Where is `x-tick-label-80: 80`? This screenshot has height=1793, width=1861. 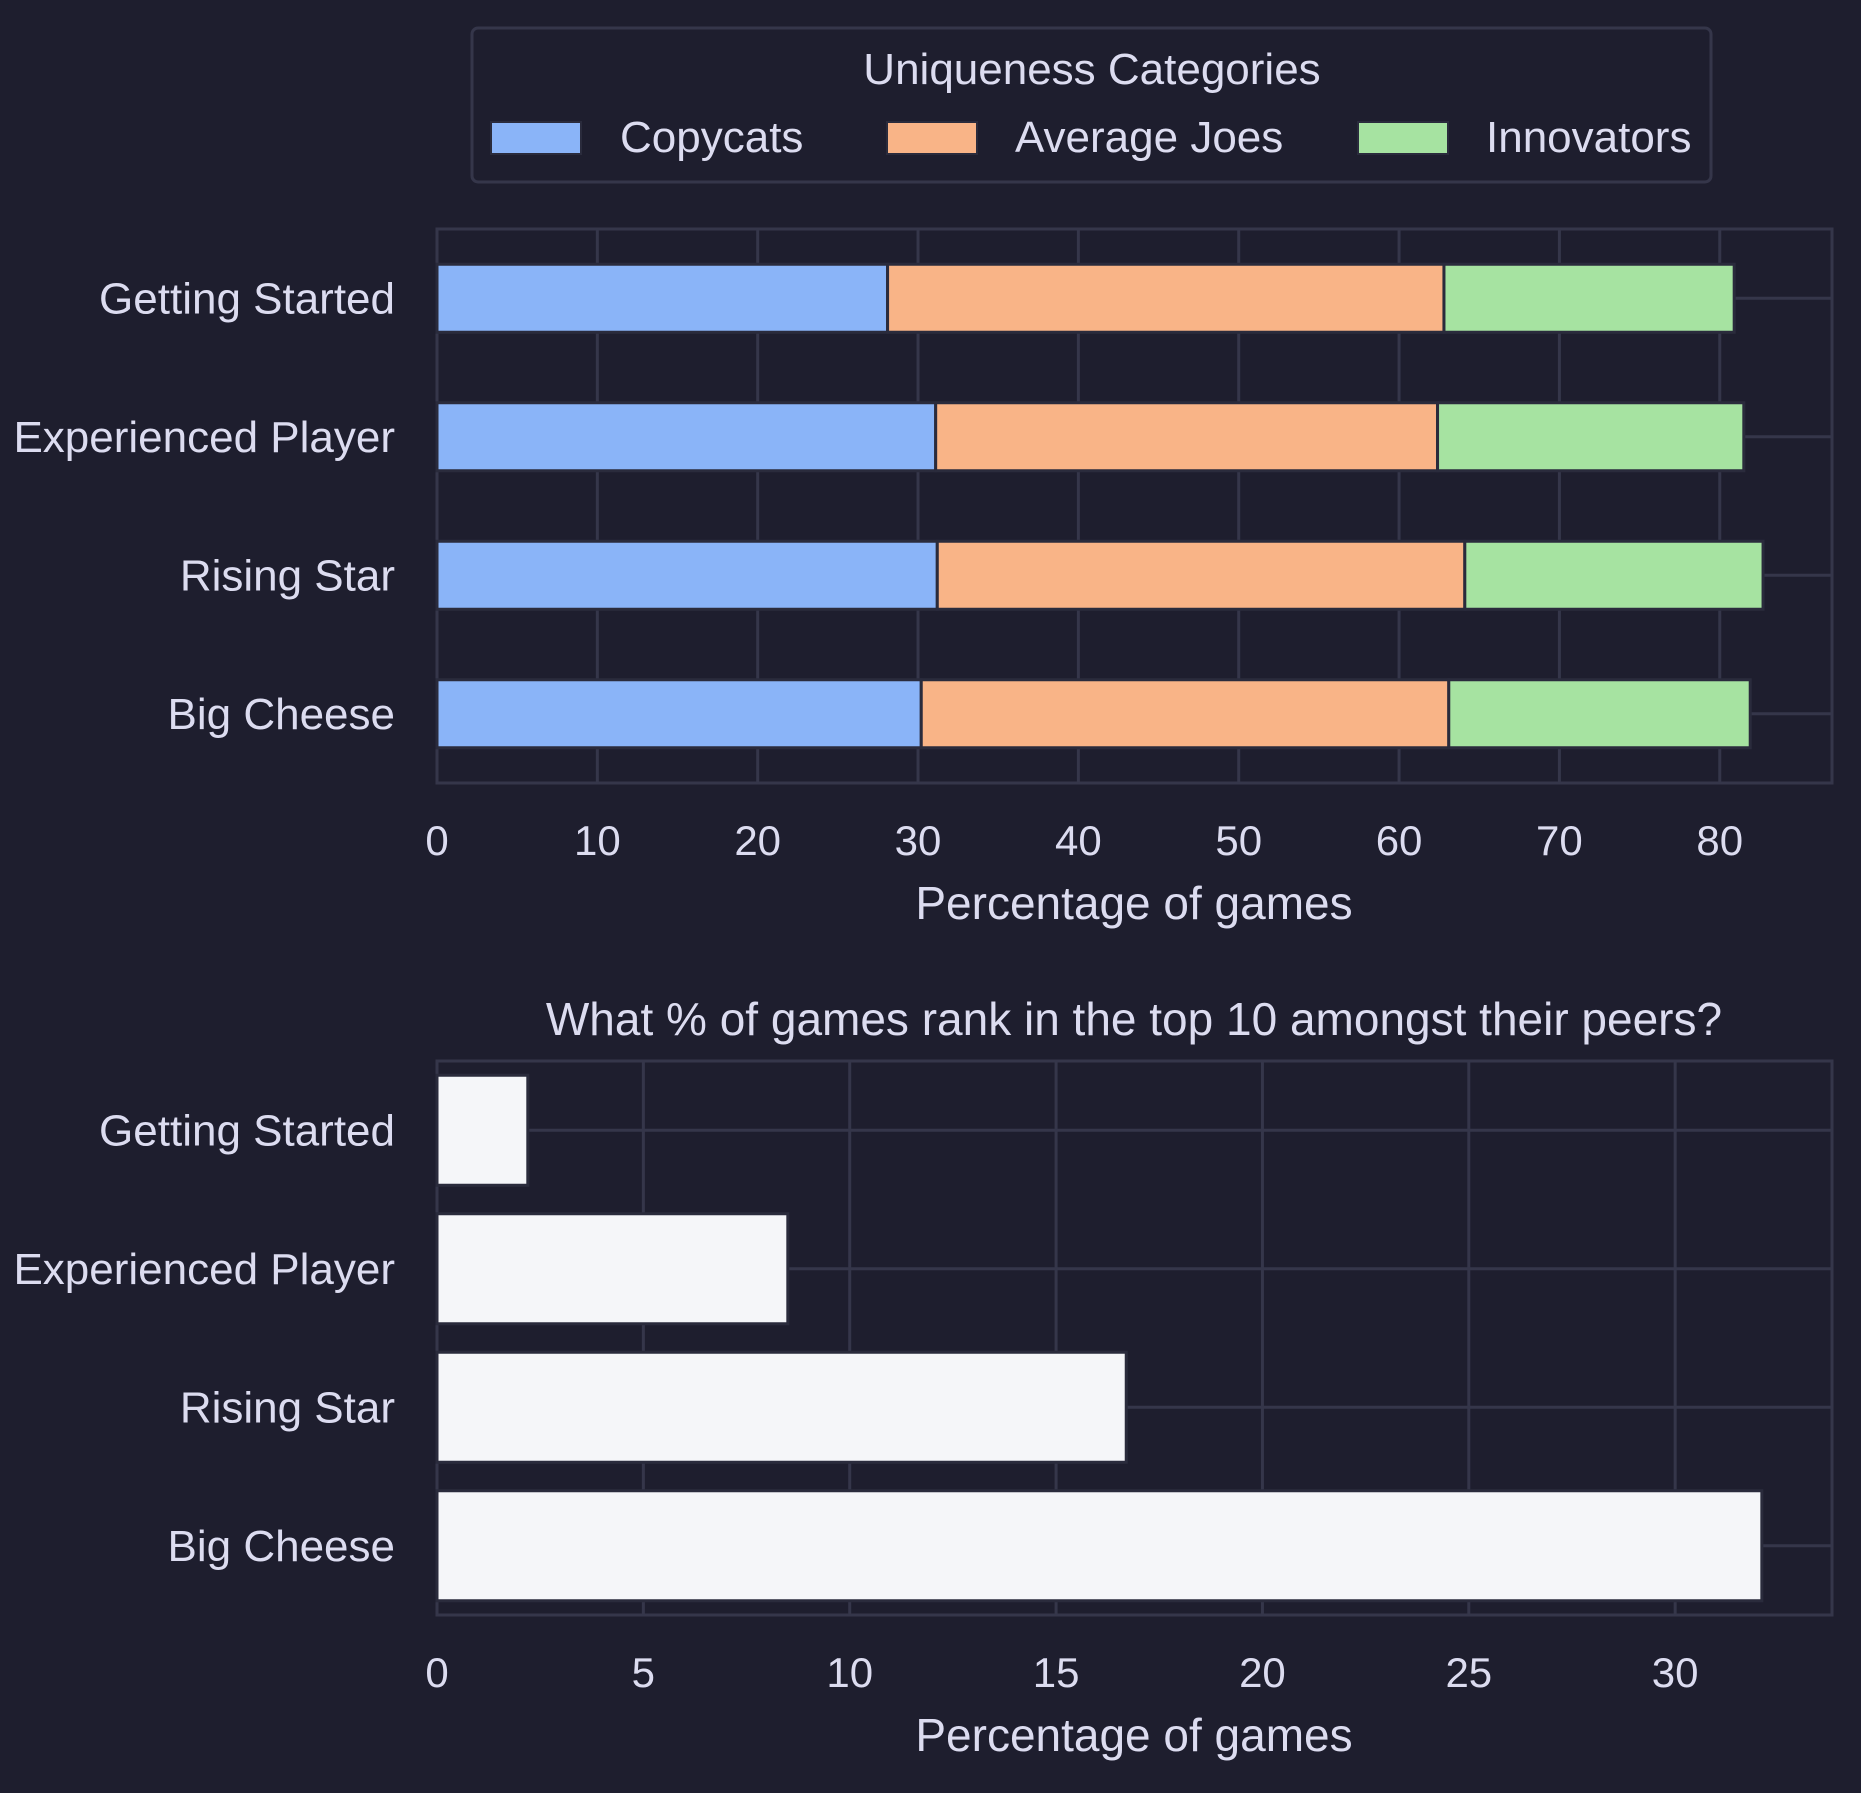 x-tick-label-80: 80 is located at coordinates (1719, 840).